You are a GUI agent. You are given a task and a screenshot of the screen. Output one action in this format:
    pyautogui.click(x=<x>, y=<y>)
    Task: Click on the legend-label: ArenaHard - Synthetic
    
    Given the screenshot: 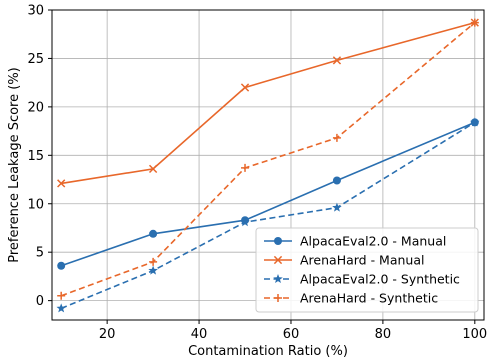 What is the action you would take?
    pyautogui.click(x=369, y=298)
    